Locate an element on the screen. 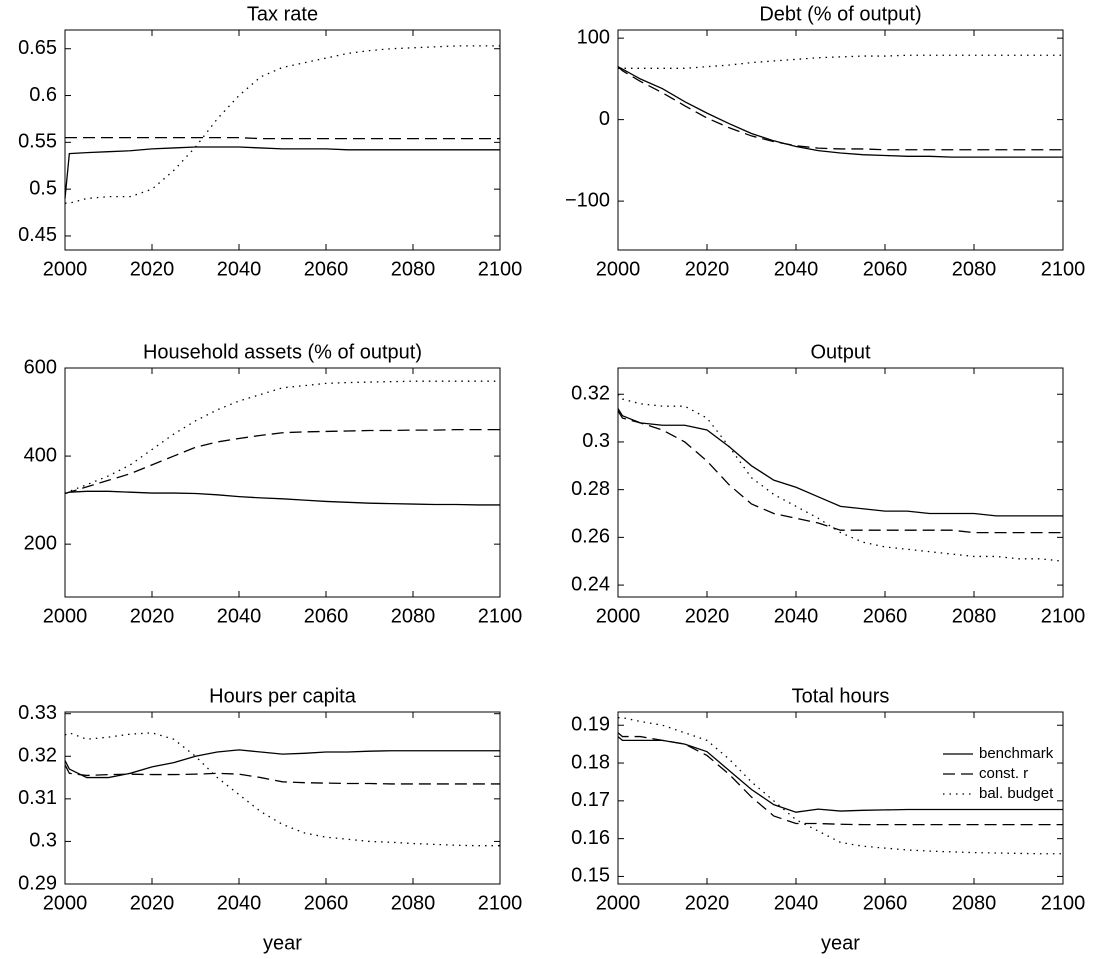 The width and height of the screenshot is (1101, 959). subplot-title: Total hours is located at coordinates (841, 696).